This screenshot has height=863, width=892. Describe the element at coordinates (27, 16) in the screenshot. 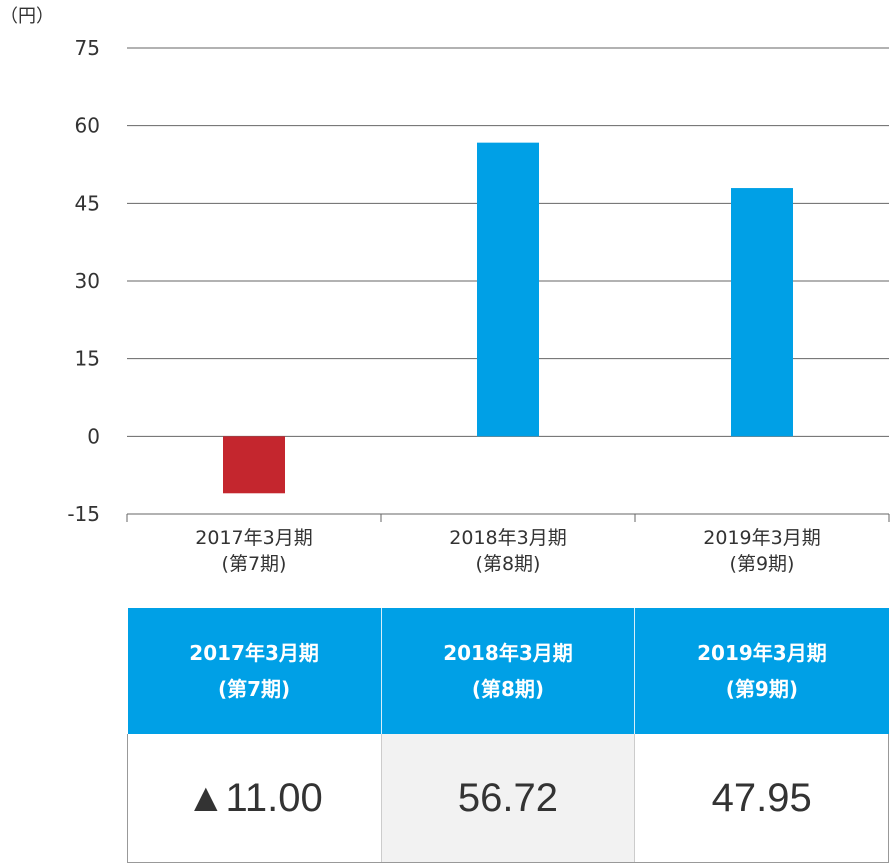

I see `y-axis-unit-label: （円）` at that location.